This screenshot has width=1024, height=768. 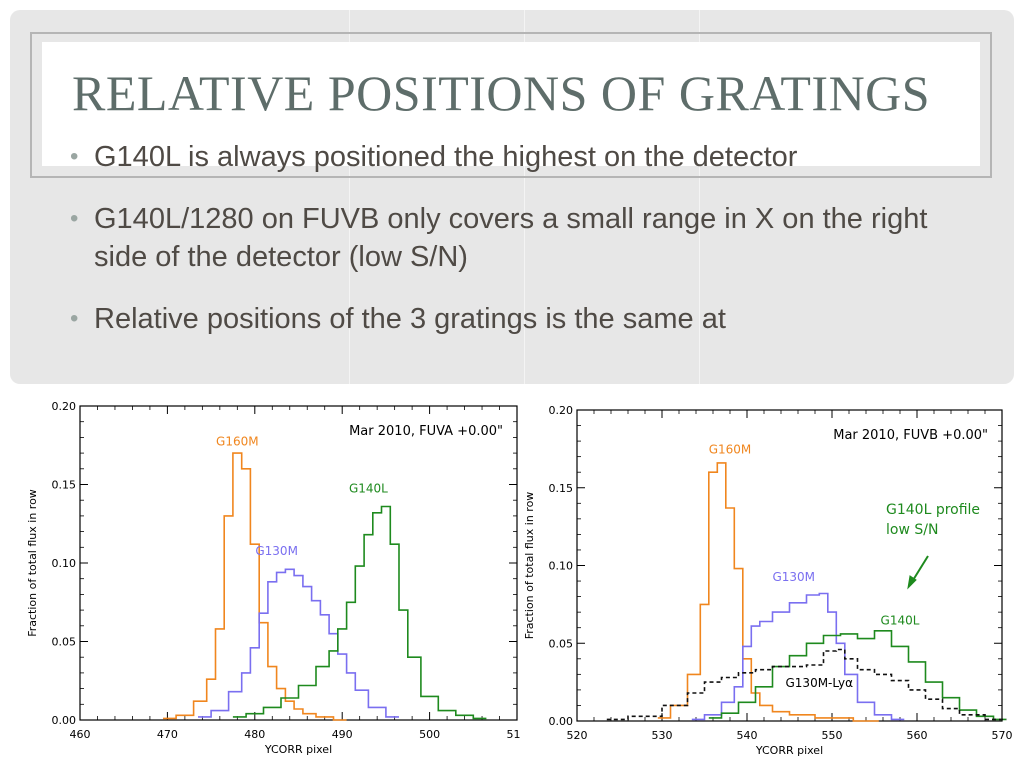 I want to click on fuvb-y-tick-label: 0.10, so click(x=561, y=566).